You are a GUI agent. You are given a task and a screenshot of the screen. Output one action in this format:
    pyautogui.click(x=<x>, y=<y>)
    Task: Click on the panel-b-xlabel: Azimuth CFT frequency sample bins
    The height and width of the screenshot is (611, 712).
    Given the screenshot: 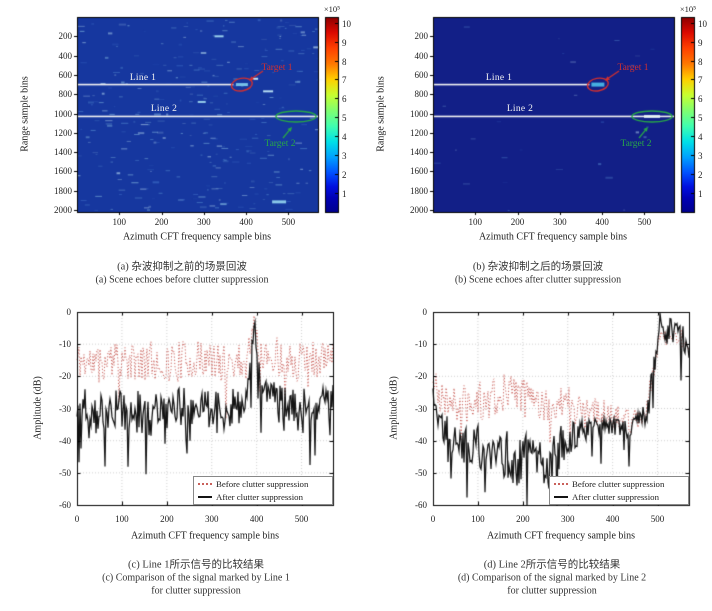 What is the action you would take?
    pyautogui.click(x=553, y=237)
    